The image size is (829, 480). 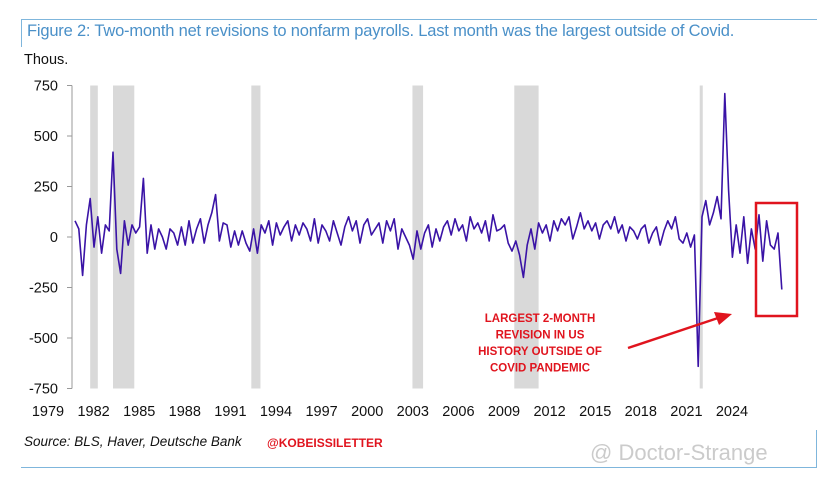 What do you see at coordinates (43, 390) in the screenshot?
I see `y-tick-label: -750` at bounding box center [43, 390].